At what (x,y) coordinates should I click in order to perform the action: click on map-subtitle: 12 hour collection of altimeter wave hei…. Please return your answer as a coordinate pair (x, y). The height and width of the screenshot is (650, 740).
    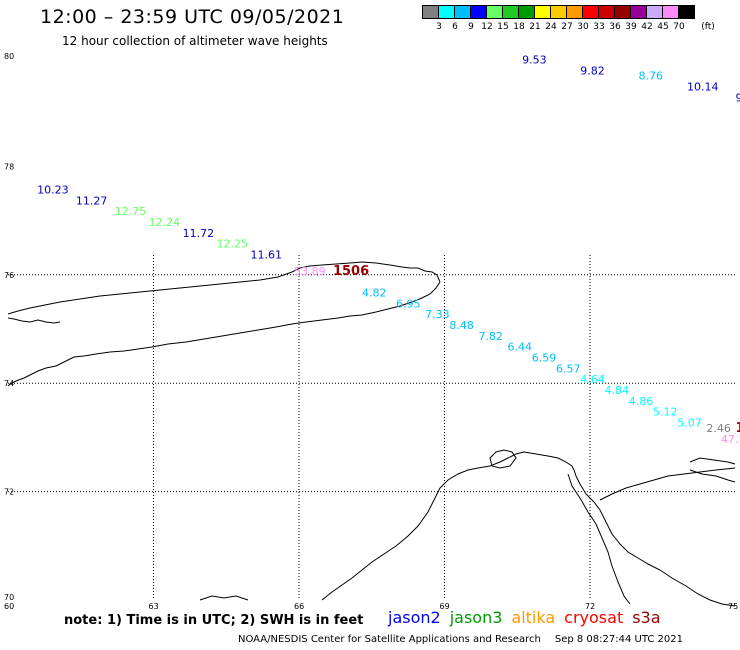
    Looking at the image, I should click on (195, 41).